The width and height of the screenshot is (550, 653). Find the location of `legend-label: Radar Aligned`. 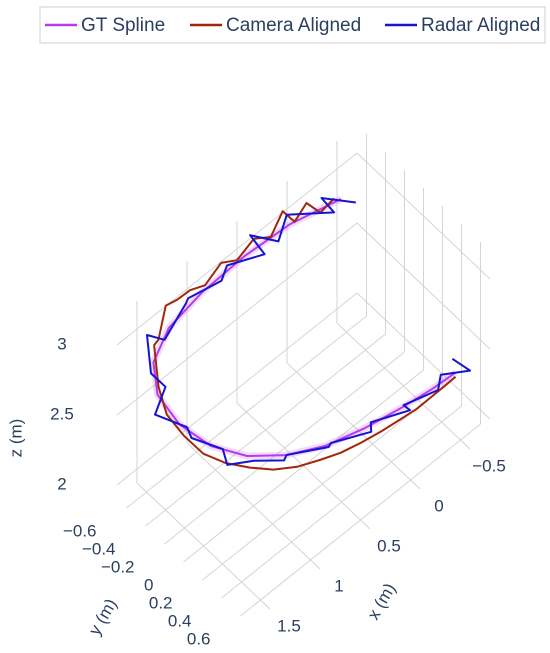

legend-label: Radar Aligned is located at coordinates (480, 25).